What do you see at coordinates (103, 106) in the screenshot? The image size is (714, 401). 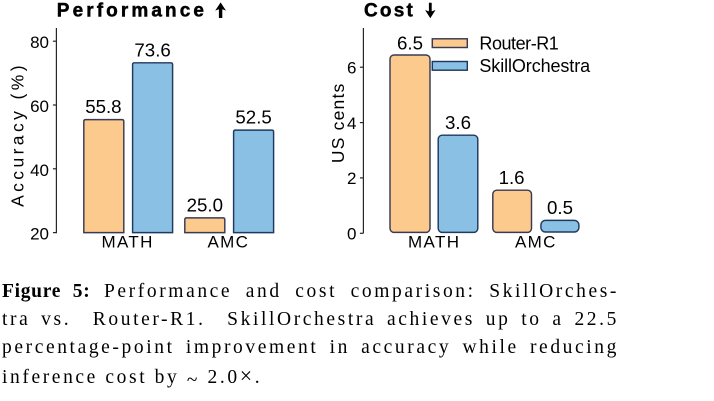 I see `svg-text: 55.8` at bounding box center [103, 106].